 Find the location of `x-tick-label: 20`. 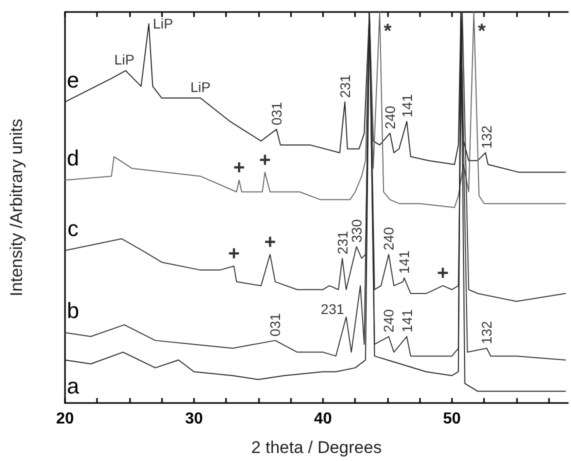

x-tick-label: 20 is located at coordinates (65, 419).